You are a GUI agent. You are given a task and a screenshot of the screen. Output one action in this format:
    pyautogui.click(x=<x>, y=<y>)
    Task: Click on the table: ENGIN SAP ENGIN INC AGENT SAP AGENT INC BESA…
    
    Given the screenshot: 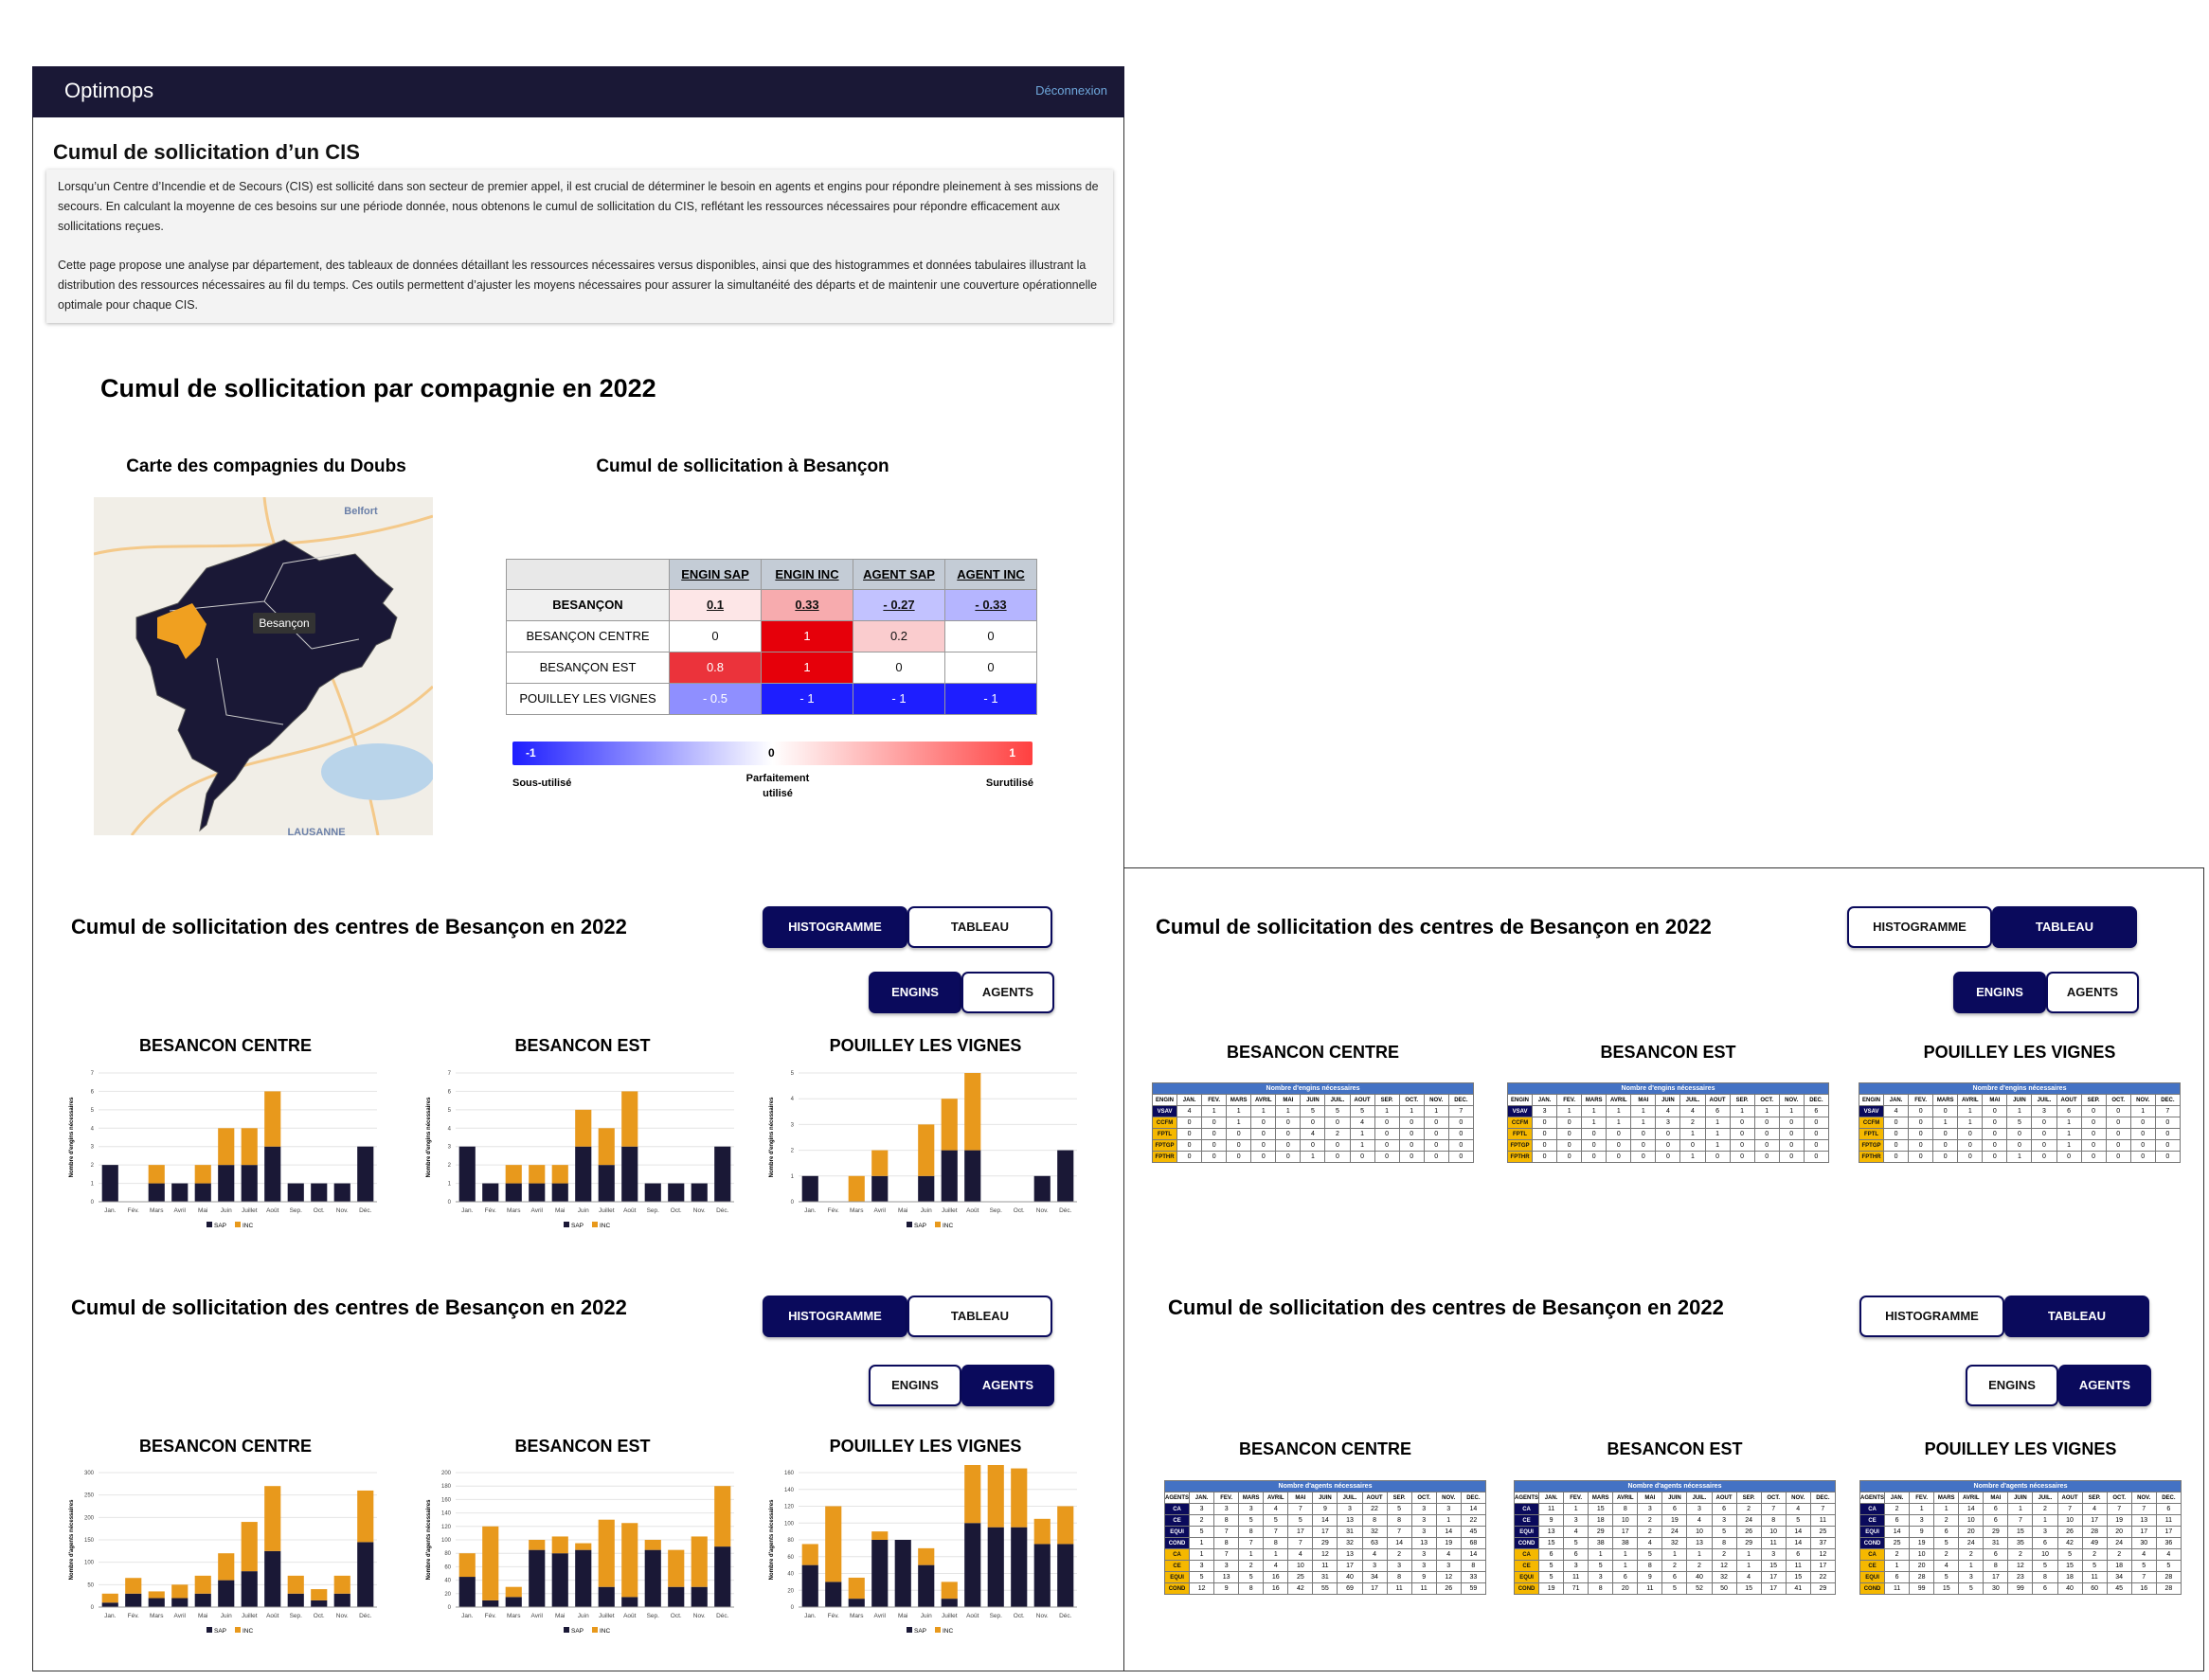 What is the action you would take?
    pyautogui.click(x=771, y=637)
    